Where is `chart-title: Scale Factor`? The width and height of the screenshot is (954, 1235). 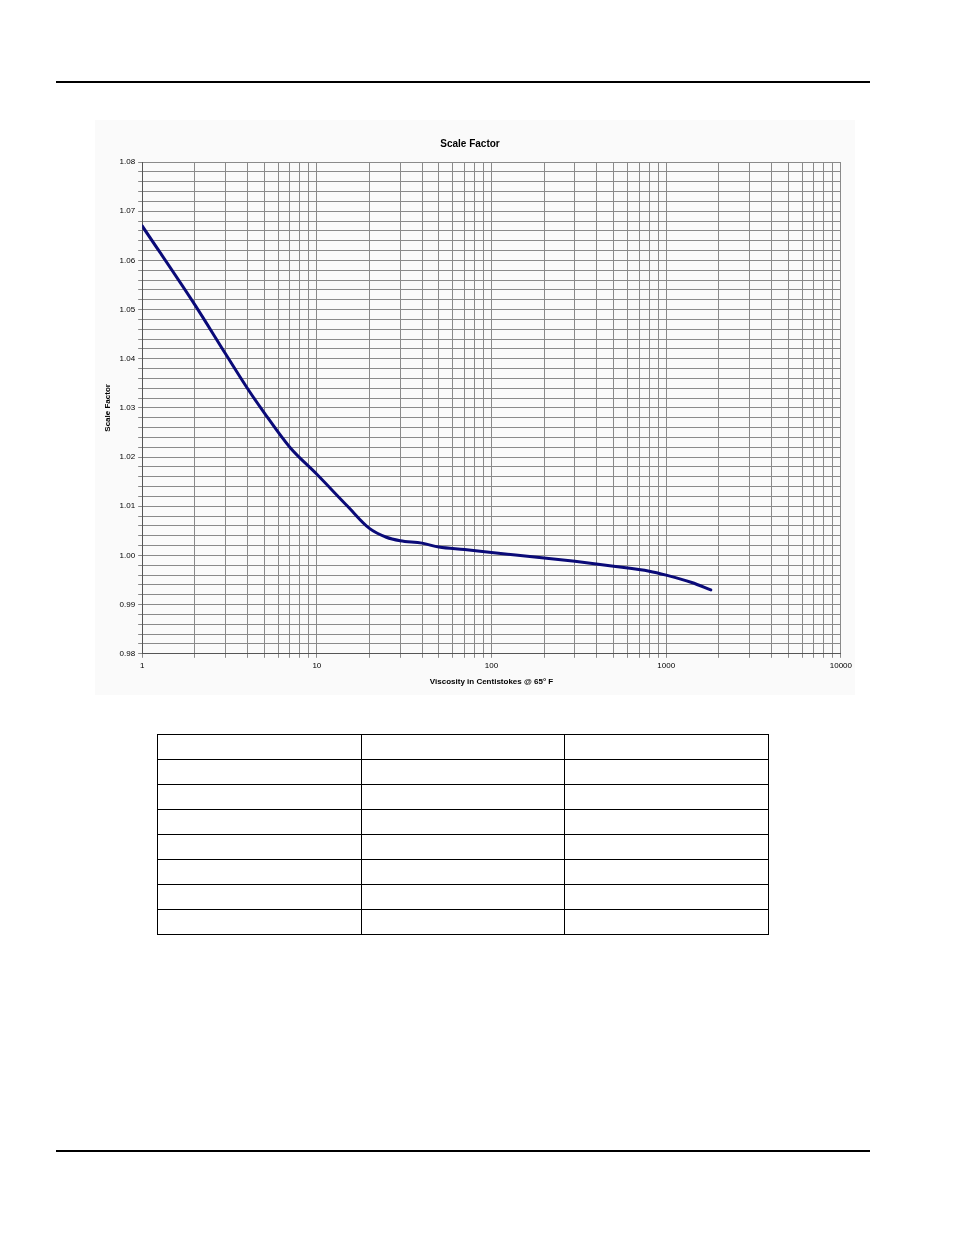
chart-title: Scale Factor is located at coordinates (470, 143).